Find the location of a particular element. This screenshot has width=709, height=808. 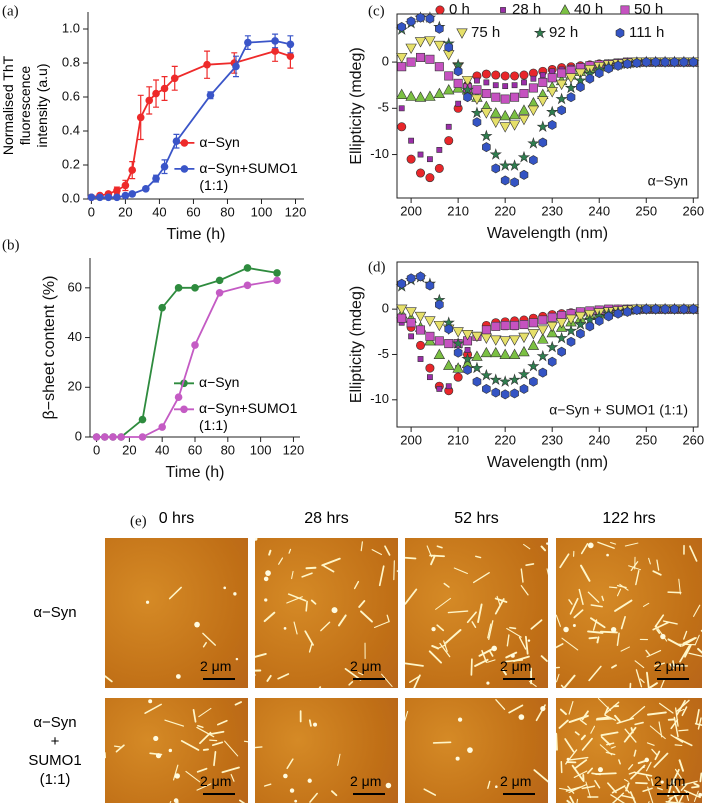

x-tick-label: 240 is located at coordinates (599, 210).